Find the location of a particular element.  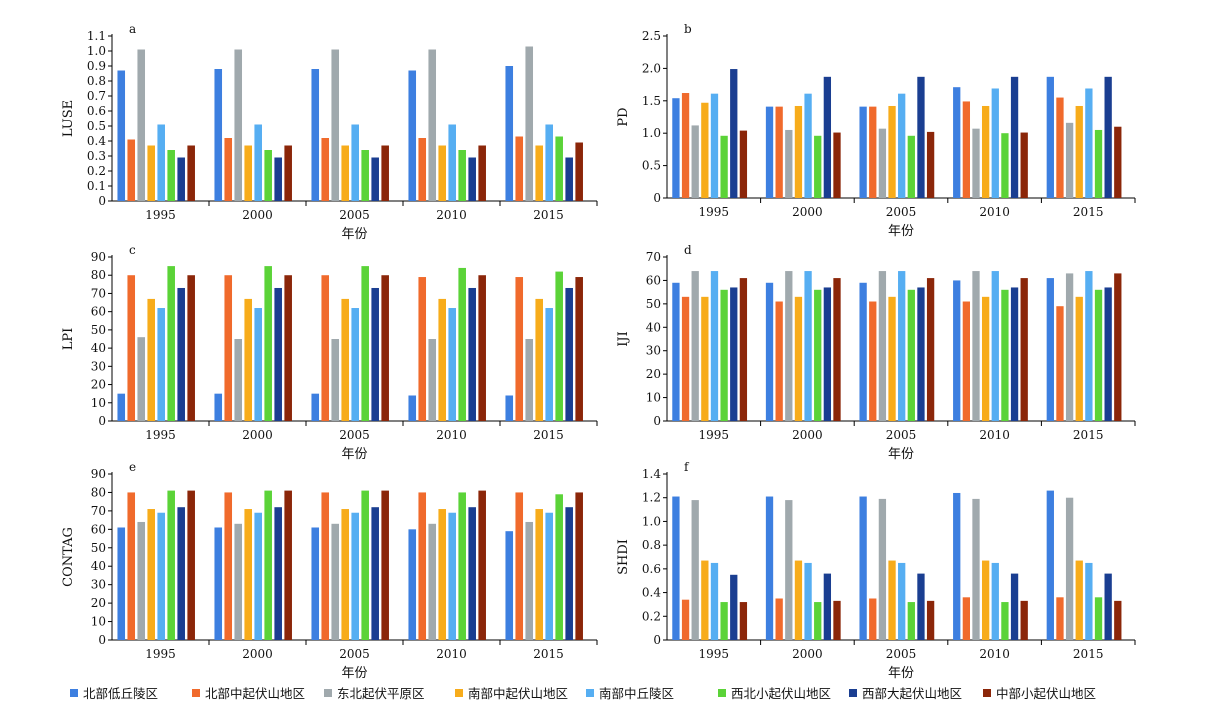

bar-f-2000-s2 is located at coordinates (779, 619).